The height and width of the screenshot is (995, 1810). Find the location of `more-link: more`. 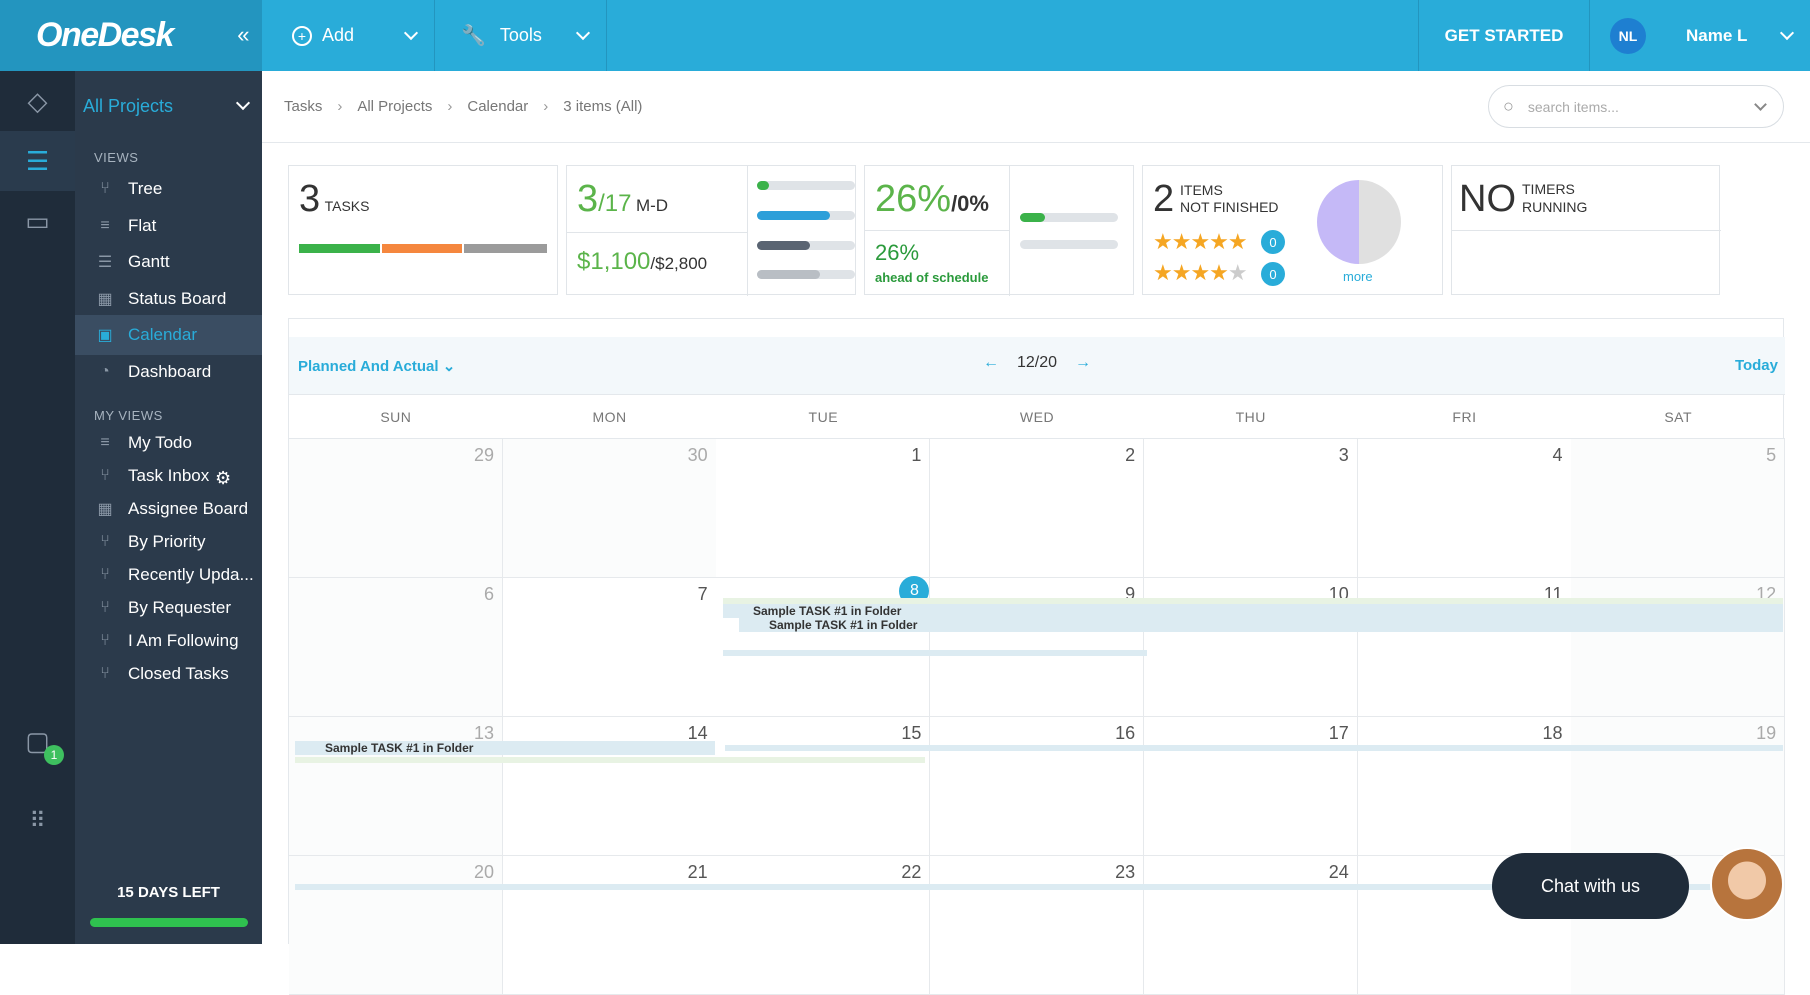

more-link: more is located at coordinates (1358, 276).